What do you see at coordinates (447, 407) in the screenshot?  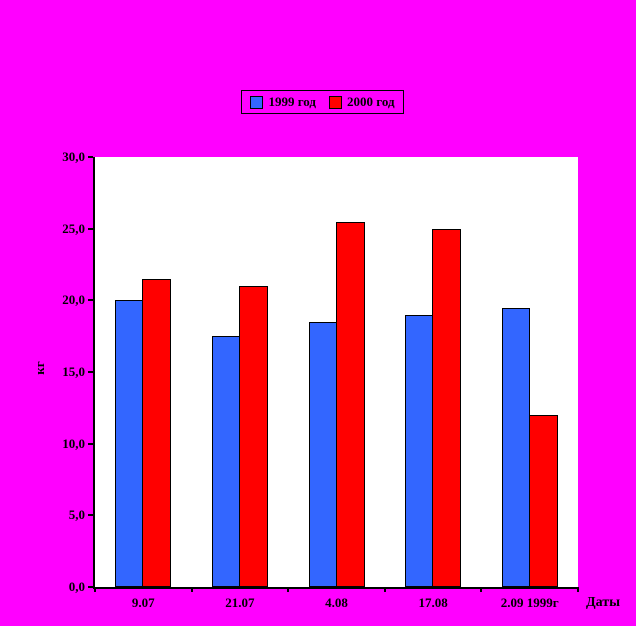 I see `bar-series2-cat4` at bounding box center [447, 407].